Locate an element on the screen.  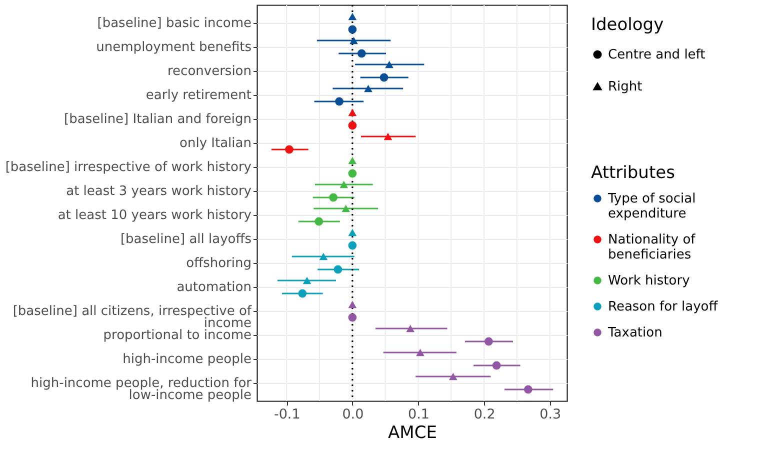
y-tick-label: at least 10 years work history is located at coordinates (155, 215).